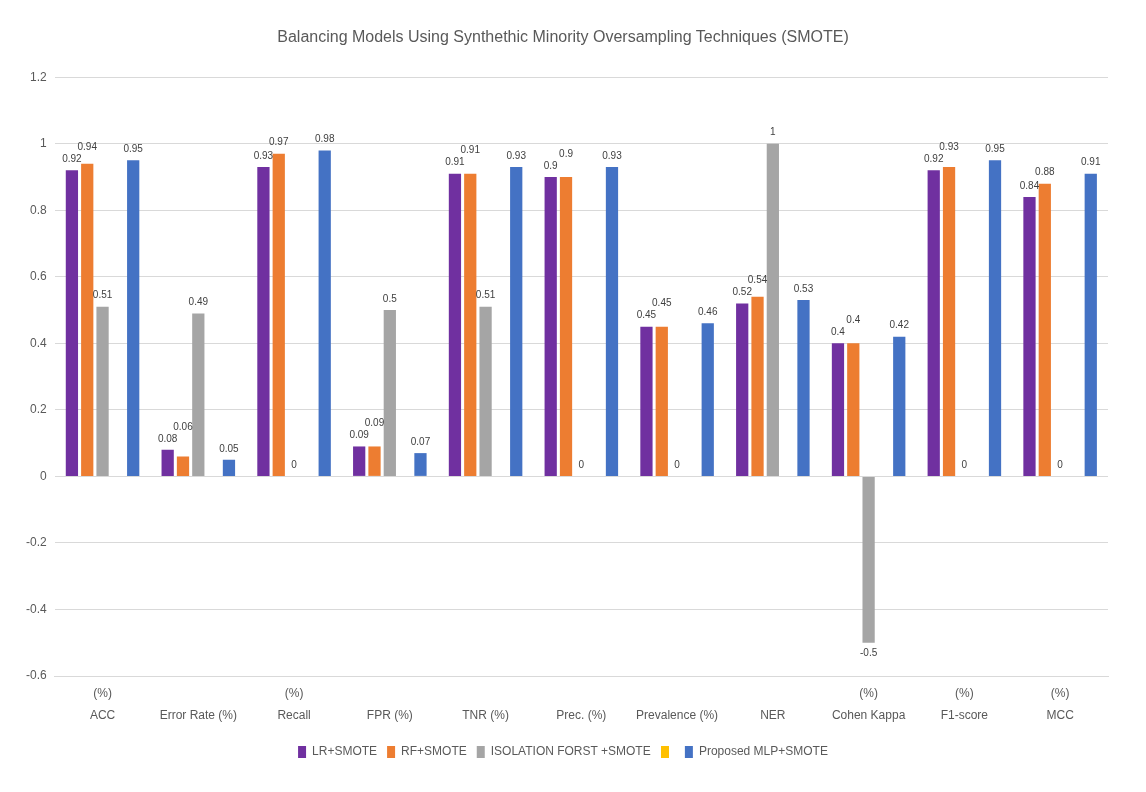 This screenshot has width=1146, height=792. What do you see at coordinates (708, 312) in the screenshot?
I see `data-label: 0.46` at bounding box center [708, 312].